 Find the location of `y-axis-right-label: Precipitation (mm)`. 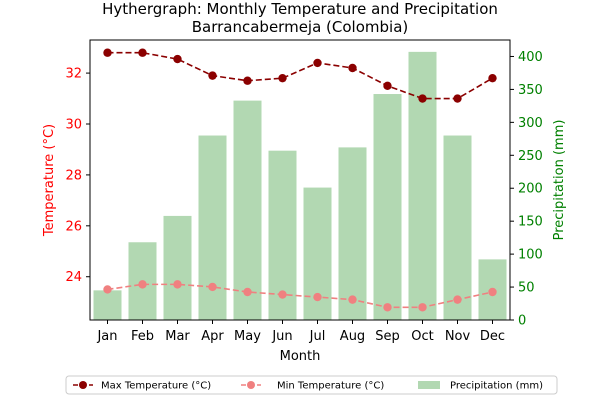

y-axis-right-label: Precipitation (mm) is located at coordinates (559, 180).